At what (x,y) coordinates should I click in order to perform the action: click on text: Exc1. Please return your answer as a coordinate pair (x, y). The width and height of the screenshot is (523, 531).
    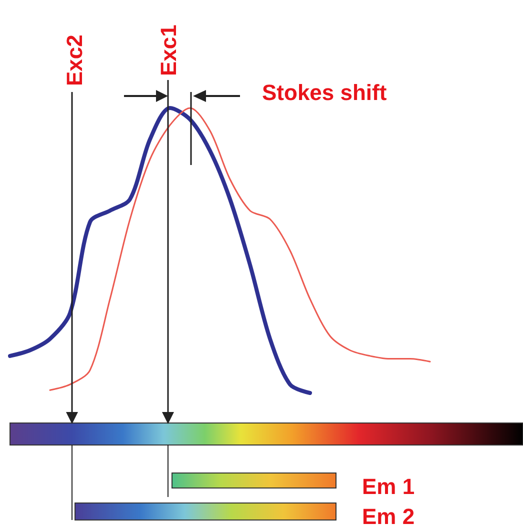
    Looking at the image, I should click on (168, 50).